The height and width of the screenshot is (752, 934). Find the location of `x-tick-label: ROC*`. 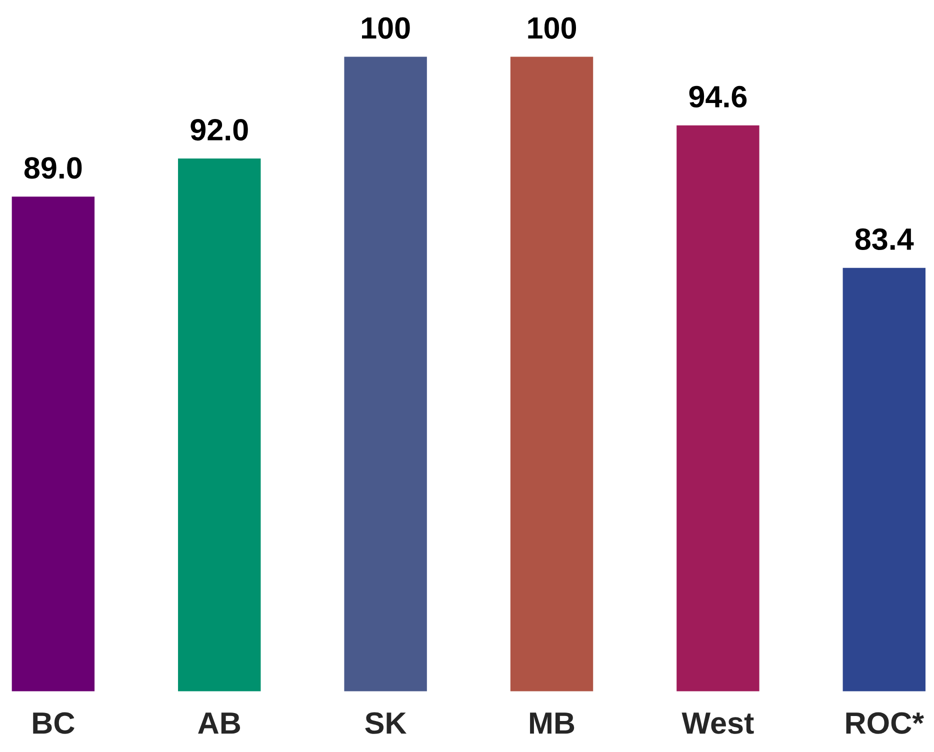

x-tick-label: ROC* is located at coordinates (885, 723).